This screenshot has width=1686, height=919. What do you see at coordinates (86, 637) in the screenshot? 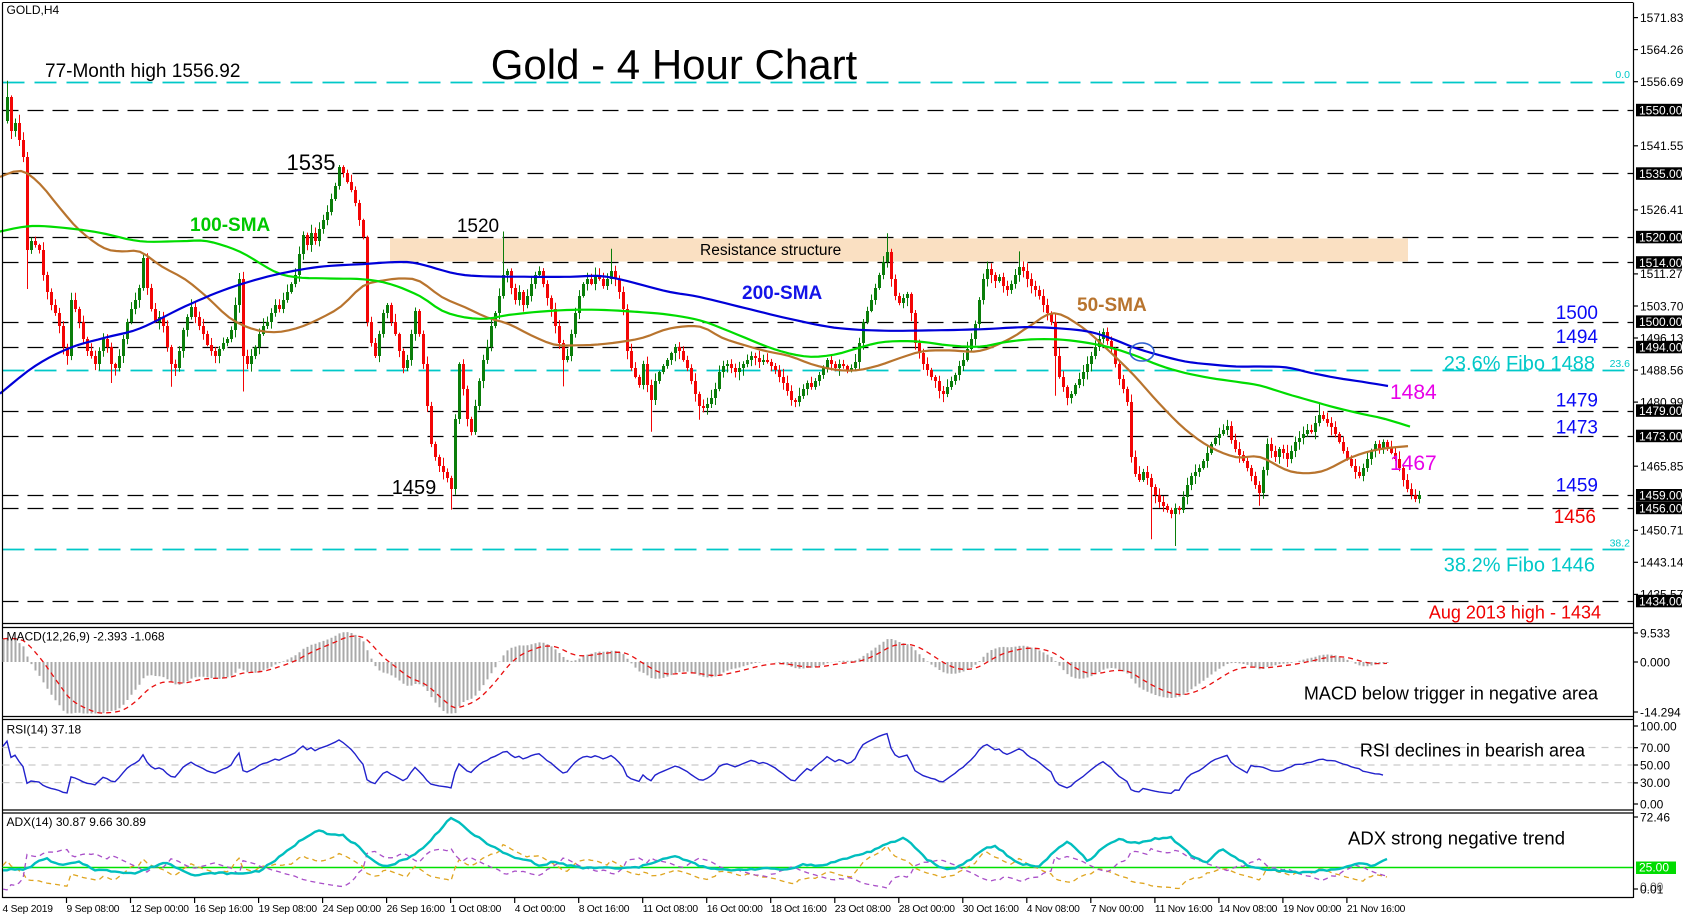
I see `svg-text: MACD(12,26,9) -2.393 -1.068` at bounding box center [86, 637].